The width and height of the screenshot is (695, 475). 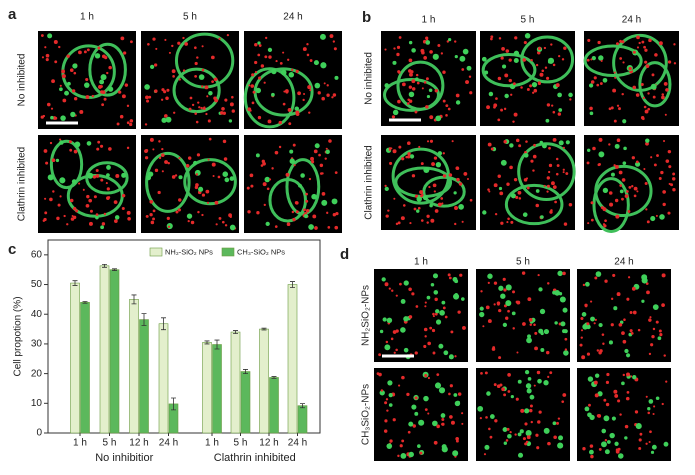 I want to click on micrograph, so click(x=624, y=414).